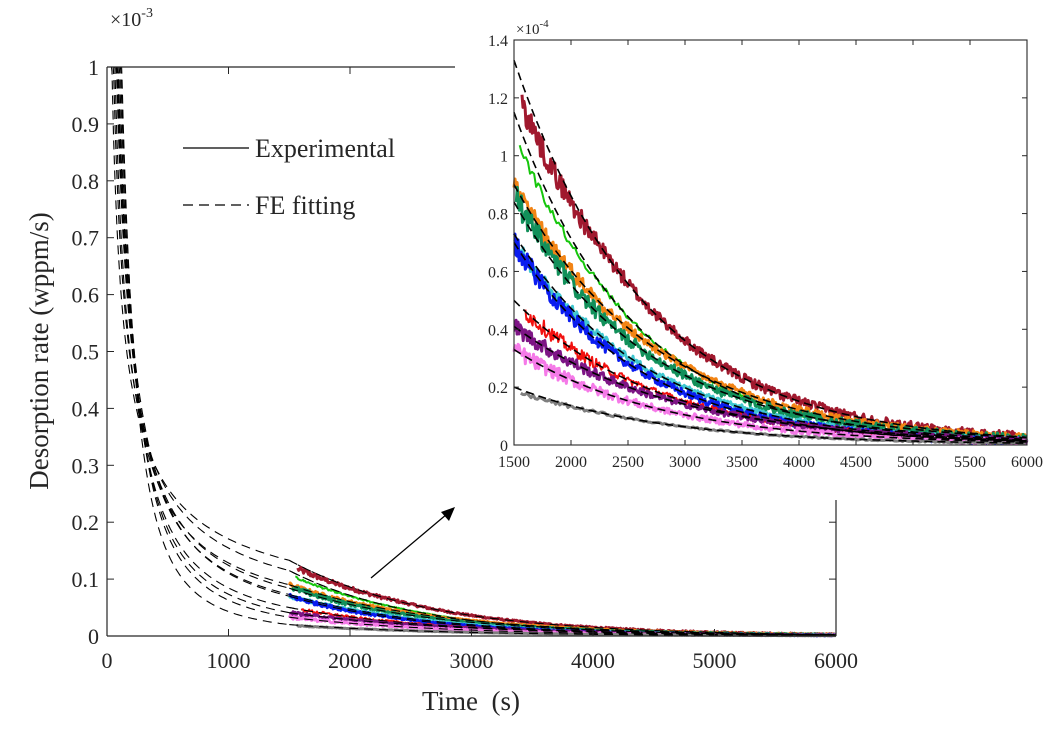 This screenshot has height=735, width=1063. Describe the element at coordinates (350, 660) in the screenshot. I see `main-x-tick-label: 2000` at that location.